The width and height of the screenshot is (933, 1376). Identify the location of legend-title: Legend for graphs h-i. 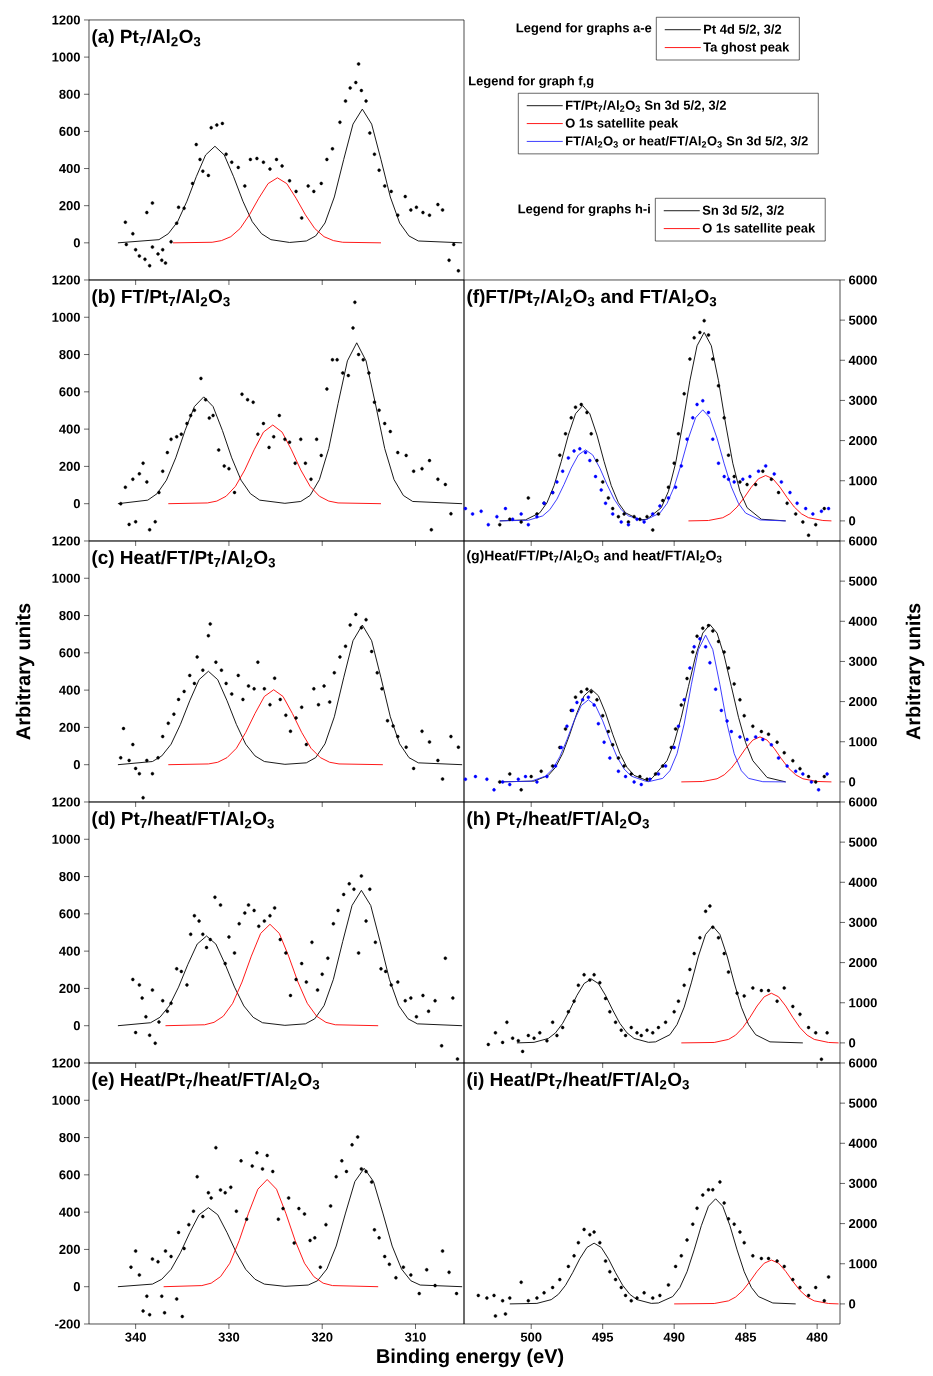
(584, 210).